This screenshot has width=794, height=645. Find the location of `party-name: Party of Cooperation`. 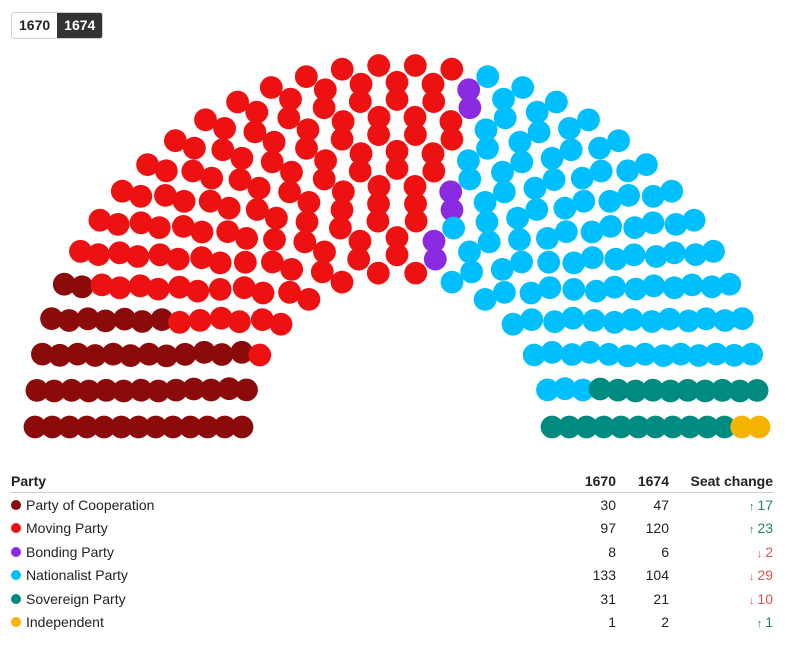

party-name: Party of Cooperation is located at coordinates (90, 504).